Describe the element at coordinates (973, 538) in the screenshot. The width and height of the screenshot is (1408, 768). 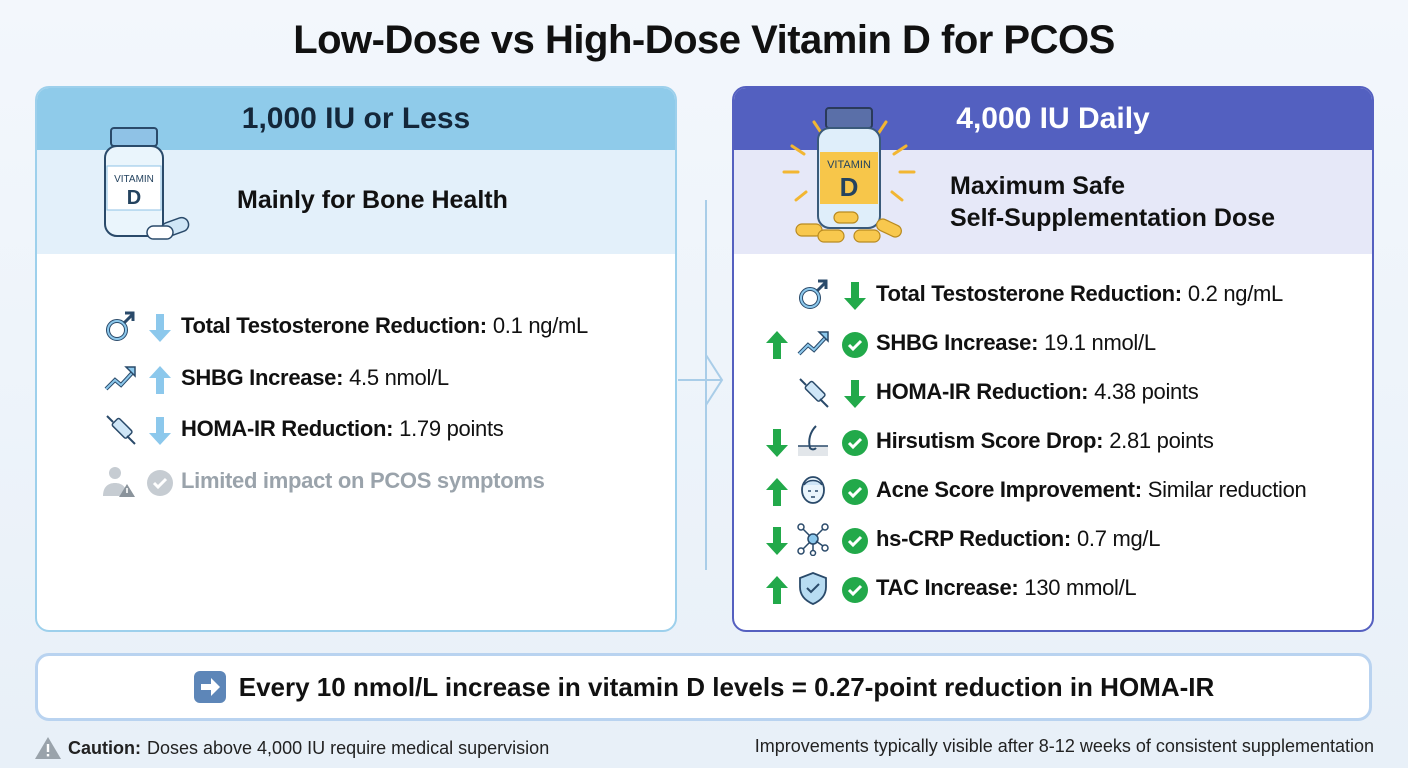
I see `metric-label: hs-CRP Reduction:` at that location.